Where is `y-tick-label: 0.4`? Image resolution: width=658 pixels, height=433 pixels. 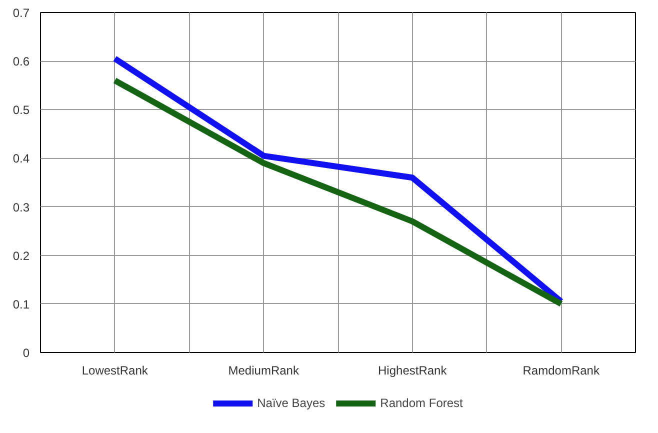 y-tick-label: 0.4 is located at coordinates (21, 159).